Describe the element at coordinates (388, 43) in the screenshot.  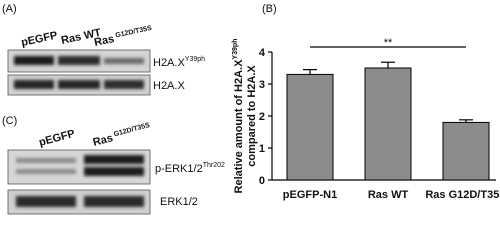
I see `significance-label: **` at that location.